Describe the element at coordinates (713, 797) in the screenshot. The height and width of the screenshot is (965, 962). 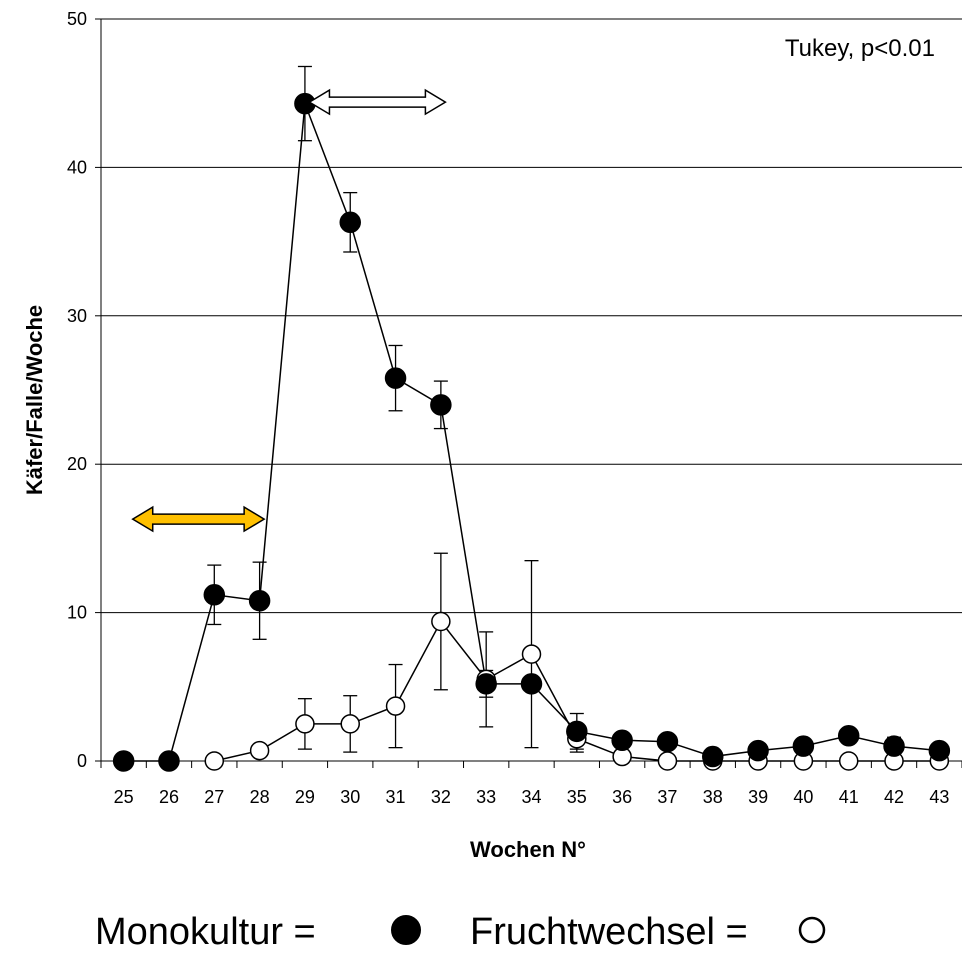
I see `x-tick-label-38: 38` at that location.